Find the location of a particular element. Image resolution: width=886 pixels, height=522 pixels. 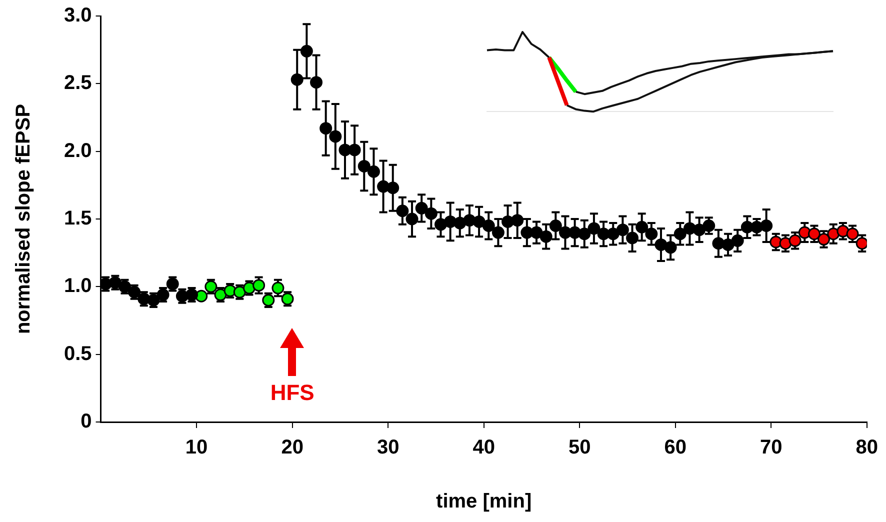

x-axis-title: time [min] is located at coordinates (484, 501).